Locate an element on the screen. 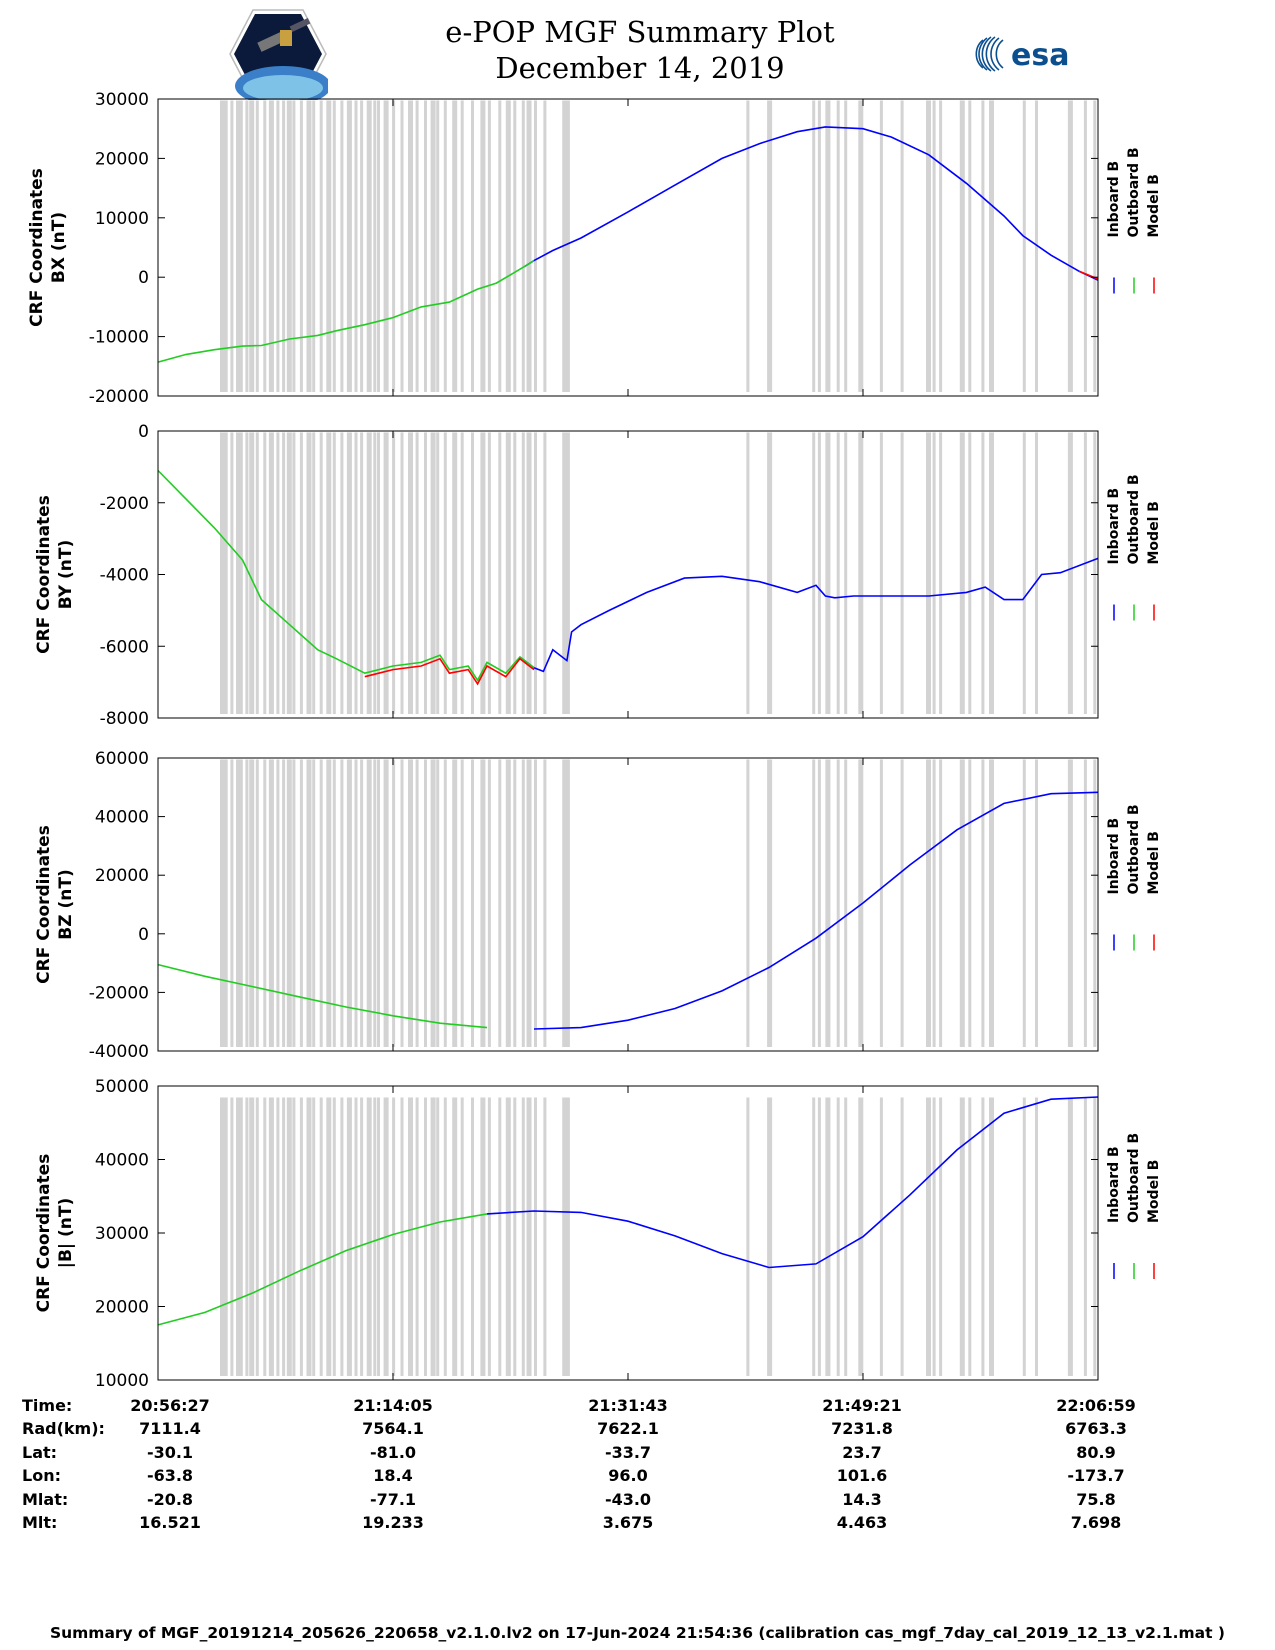  y-tick-label: 10000 is located at coordinates (122, 219).